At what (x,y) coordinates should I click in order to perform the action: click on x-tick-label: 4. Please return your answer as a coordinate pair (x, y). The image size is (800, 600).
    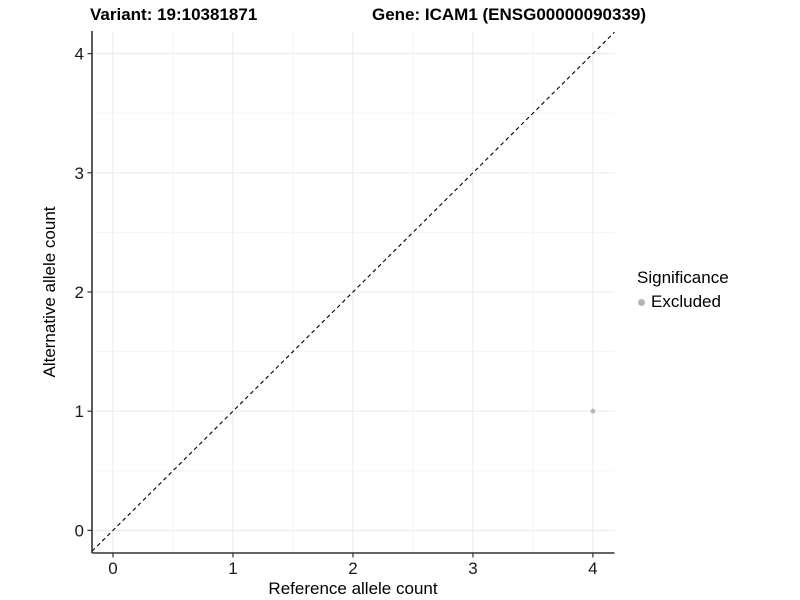
    Looking at the image, I should click on (592, 568).